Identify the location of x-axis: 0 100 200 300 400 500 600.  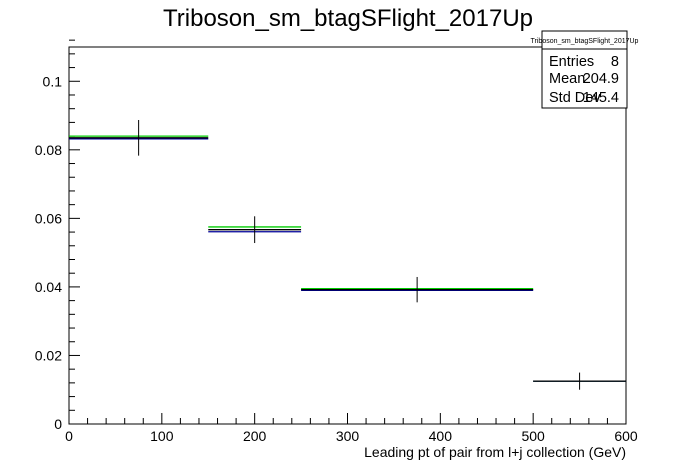
(351, 428).